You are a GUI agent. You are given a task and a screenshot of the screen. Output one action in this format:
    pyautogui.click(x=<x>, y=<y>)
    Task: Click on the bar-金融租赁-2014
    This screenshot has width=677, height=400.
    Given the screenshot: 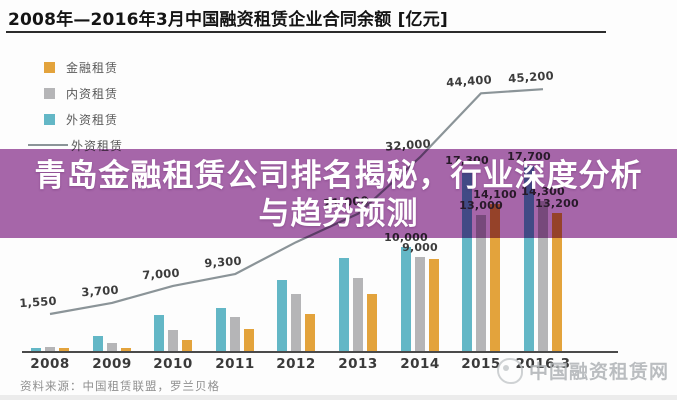 What is the action you would take?
    pyautogui.click(x=434, y=305)
    